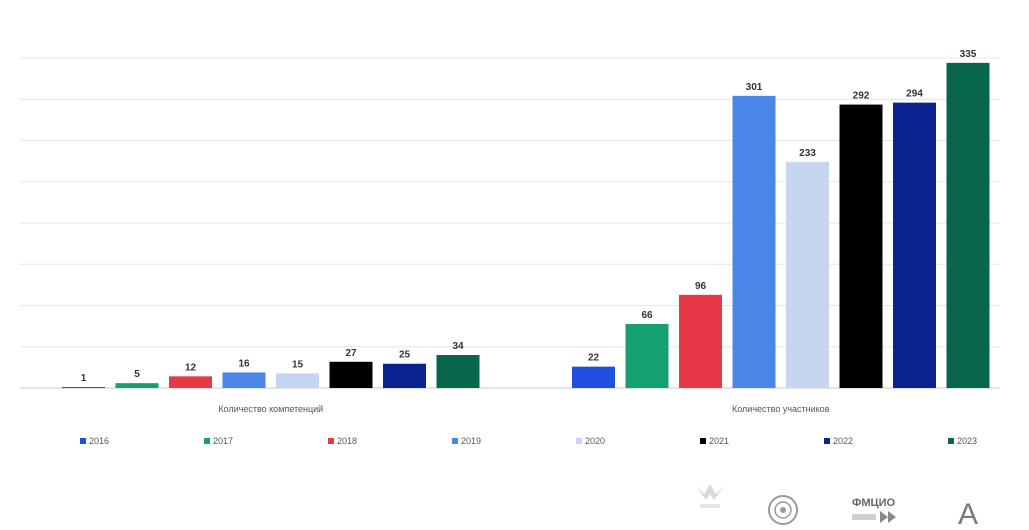  What do you see at coordinates (244, 363) in the screenshot?
I see `data-label: 16` at bounding box center [244, 363].